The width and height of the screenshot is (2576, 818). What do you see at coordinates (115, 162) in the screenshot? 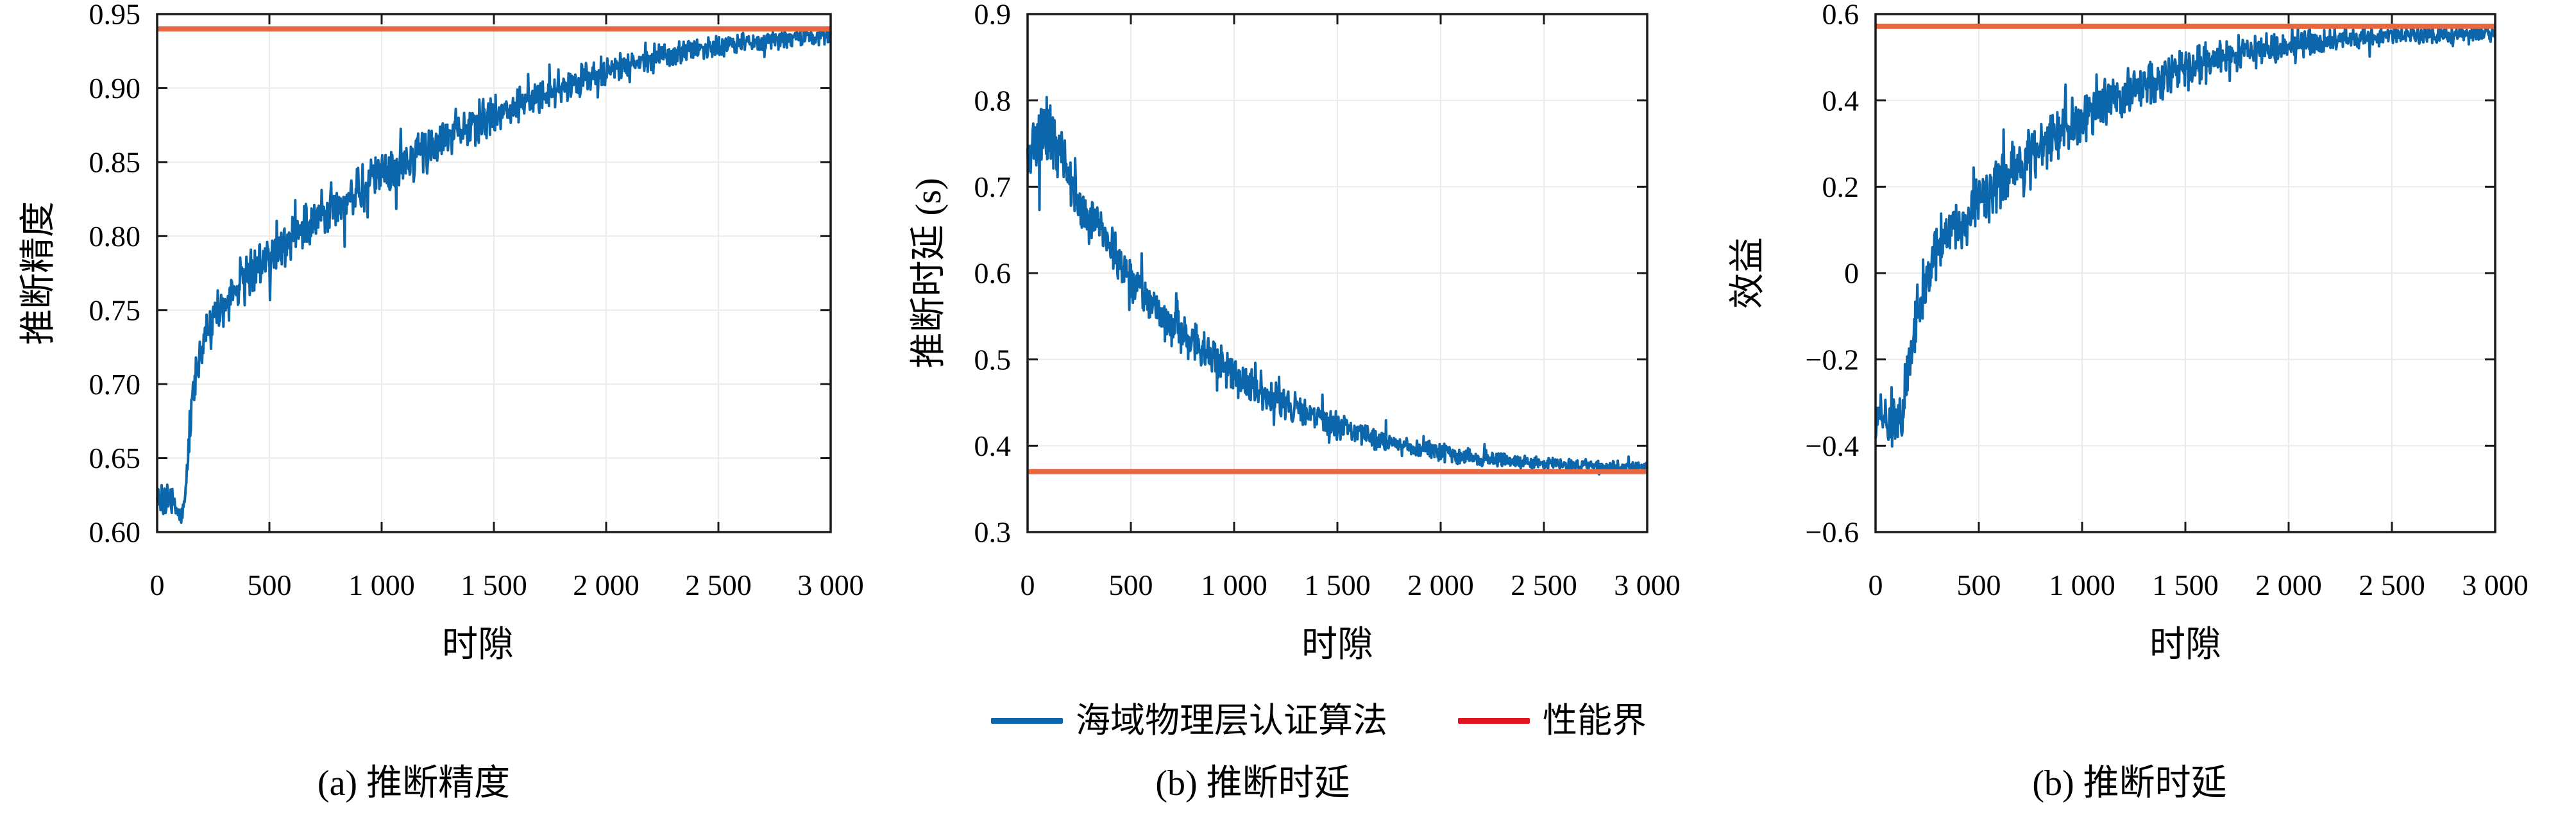
I see `y-tick-label: 0.85` at bounding box center [115, 162].